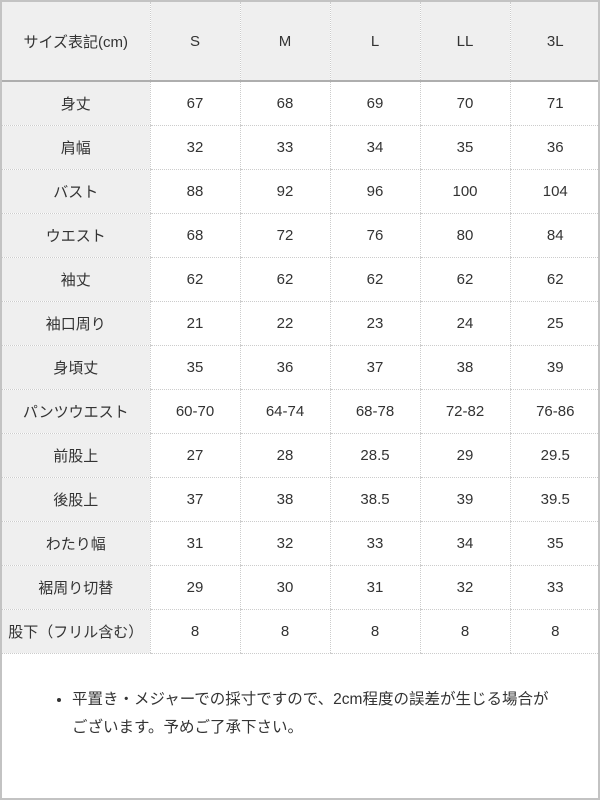 The image size is (600, 800). I want to click on row-label-cell: 身頃丈, so click(76, 367).